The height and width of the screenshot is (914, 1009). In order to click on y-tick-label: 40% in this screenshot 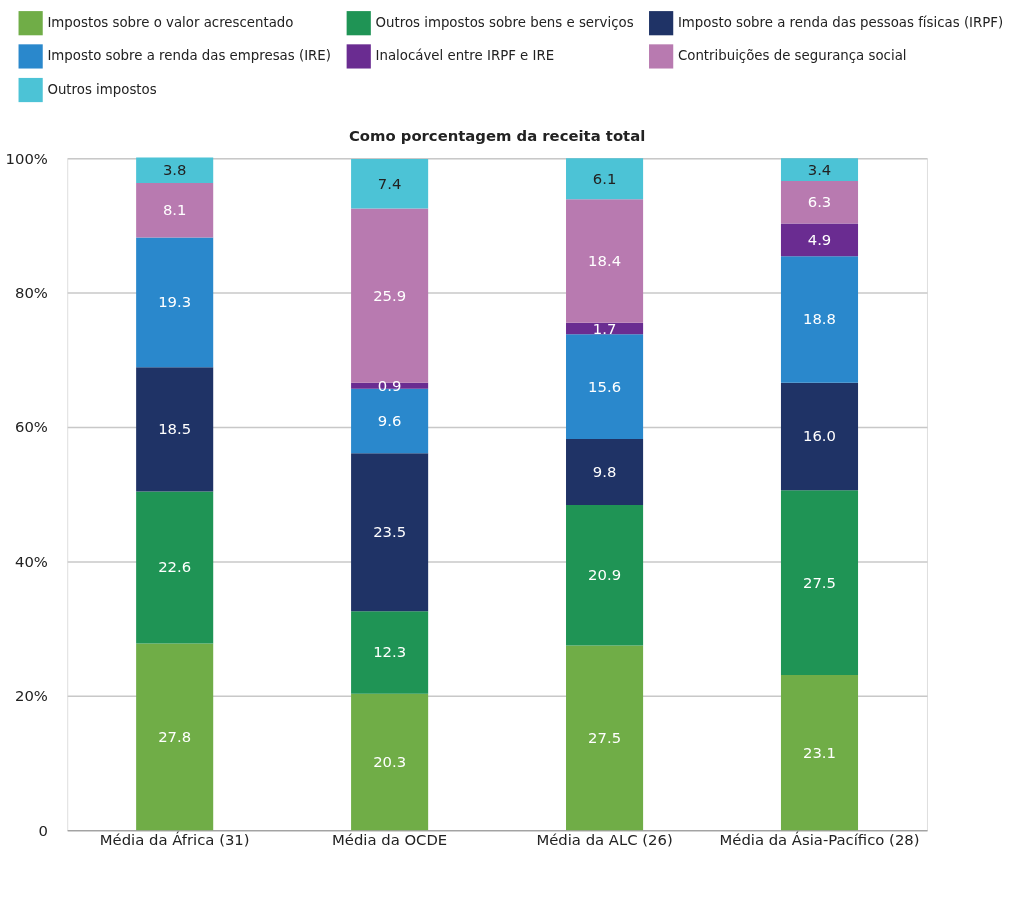, I will do `click(31, 561)`.